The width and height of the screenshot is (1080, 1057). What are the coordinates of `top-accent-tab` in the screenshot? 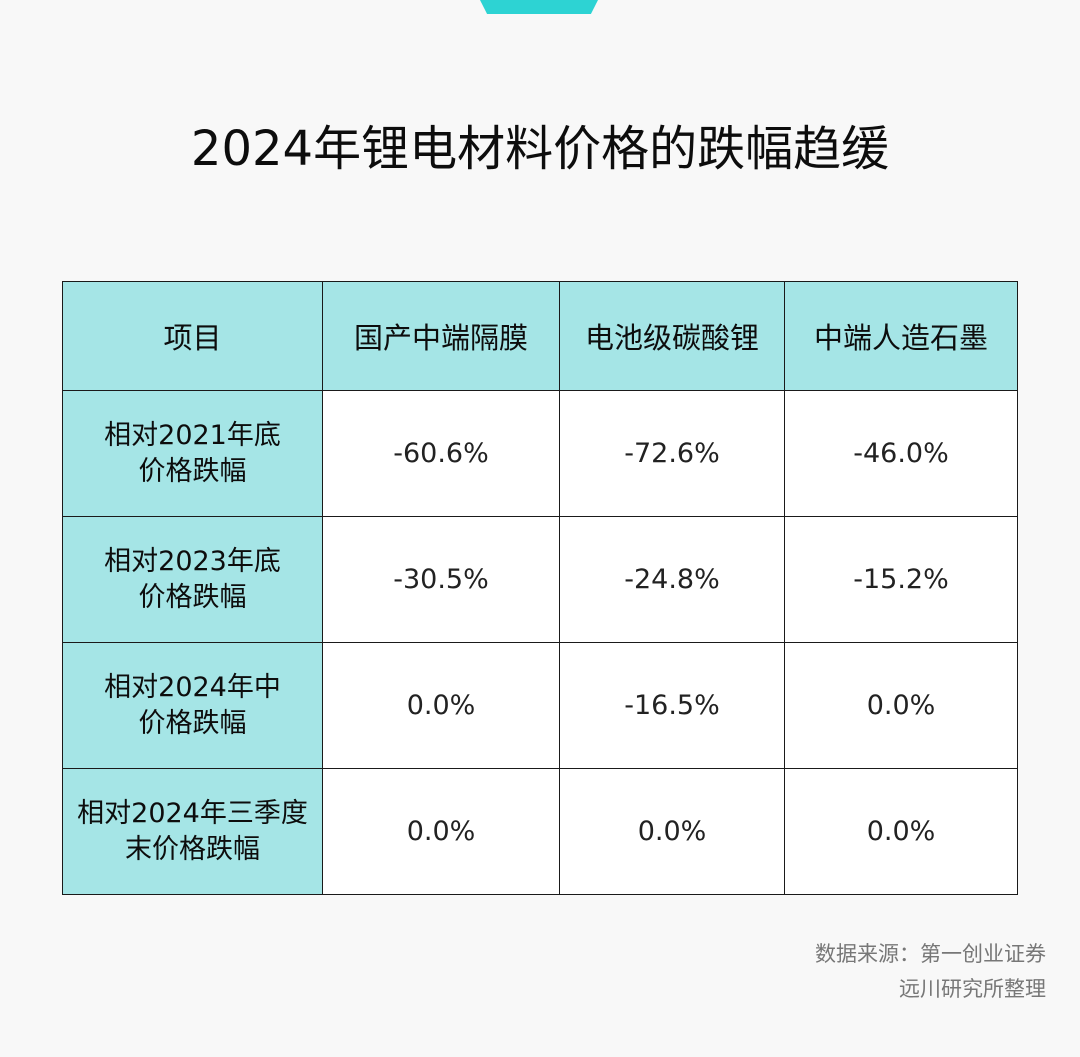 It's located at (539, 7).